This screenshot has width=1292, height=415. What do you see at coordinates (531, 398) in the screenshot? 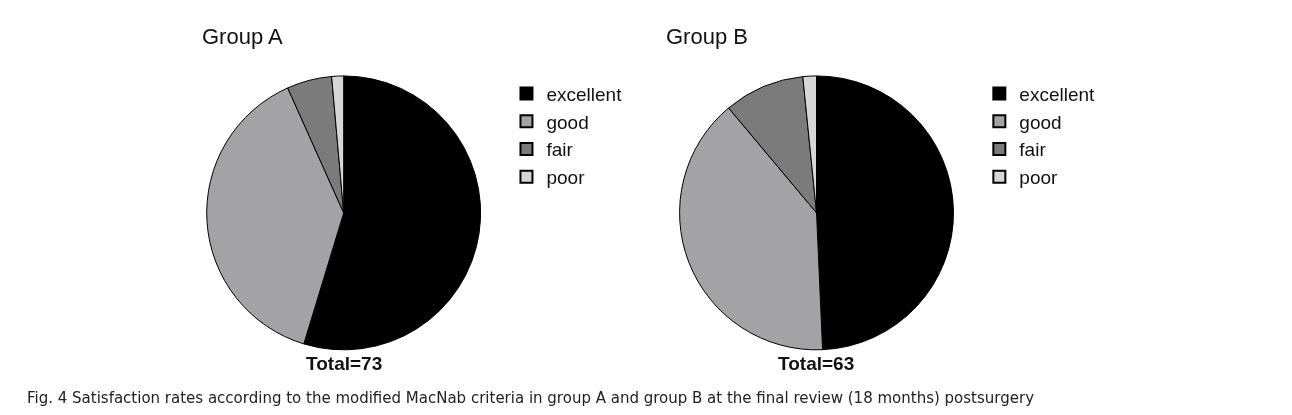
I see `caption: Fig. 4 Satisfaction rates according to the modified MacNab criteria in group A and group B at the final review (18 months) postsurgery` at bounding box center [531, 398].